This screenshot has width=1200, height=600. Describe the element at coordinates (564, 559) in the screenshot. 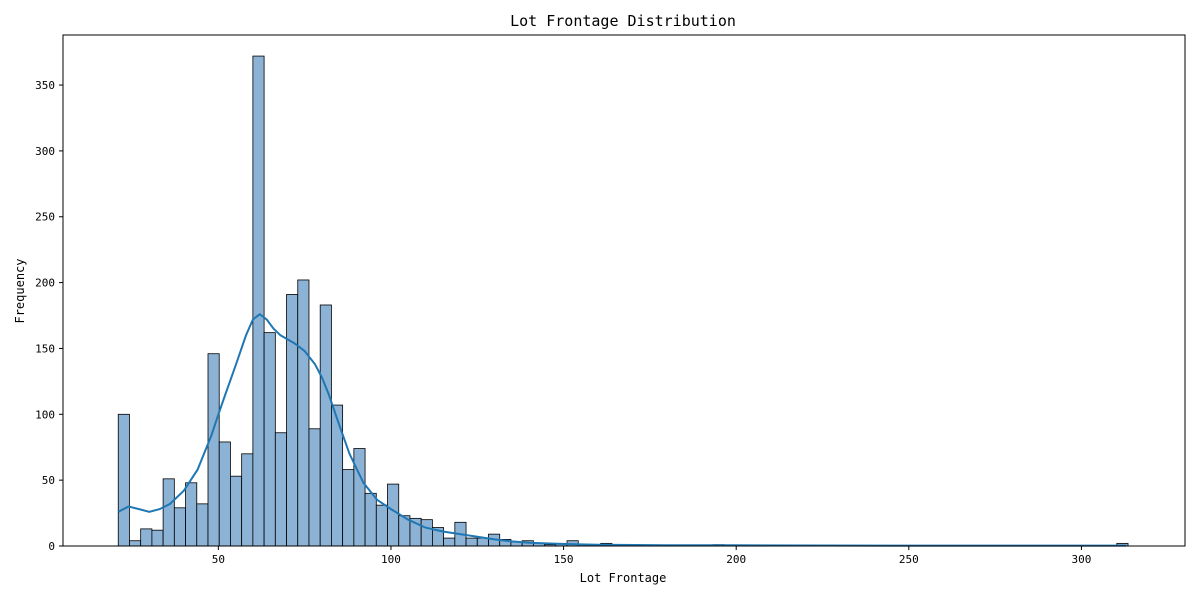

I see `x-tick-label: 150` at that location.